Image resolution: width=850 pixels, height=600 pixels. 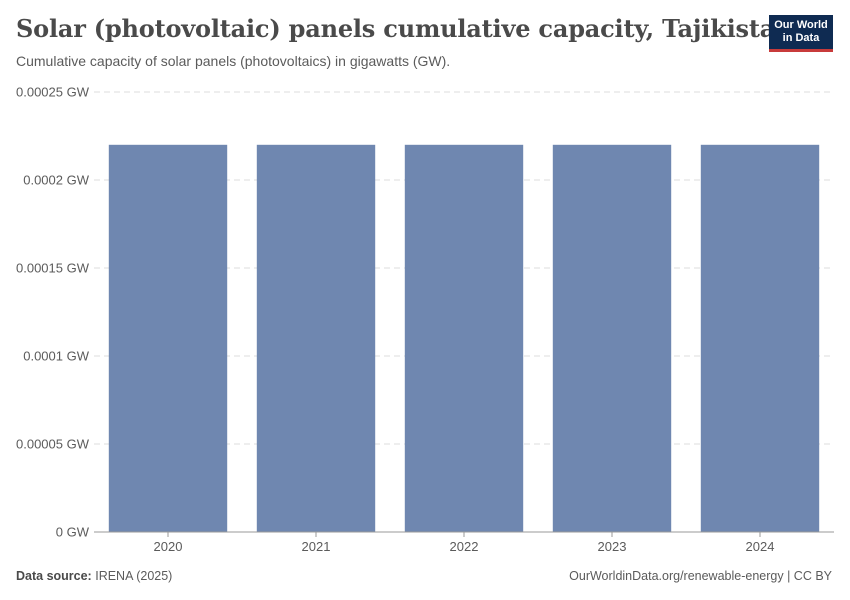 I want to click on bar-2021, so click(x=316, y=338).